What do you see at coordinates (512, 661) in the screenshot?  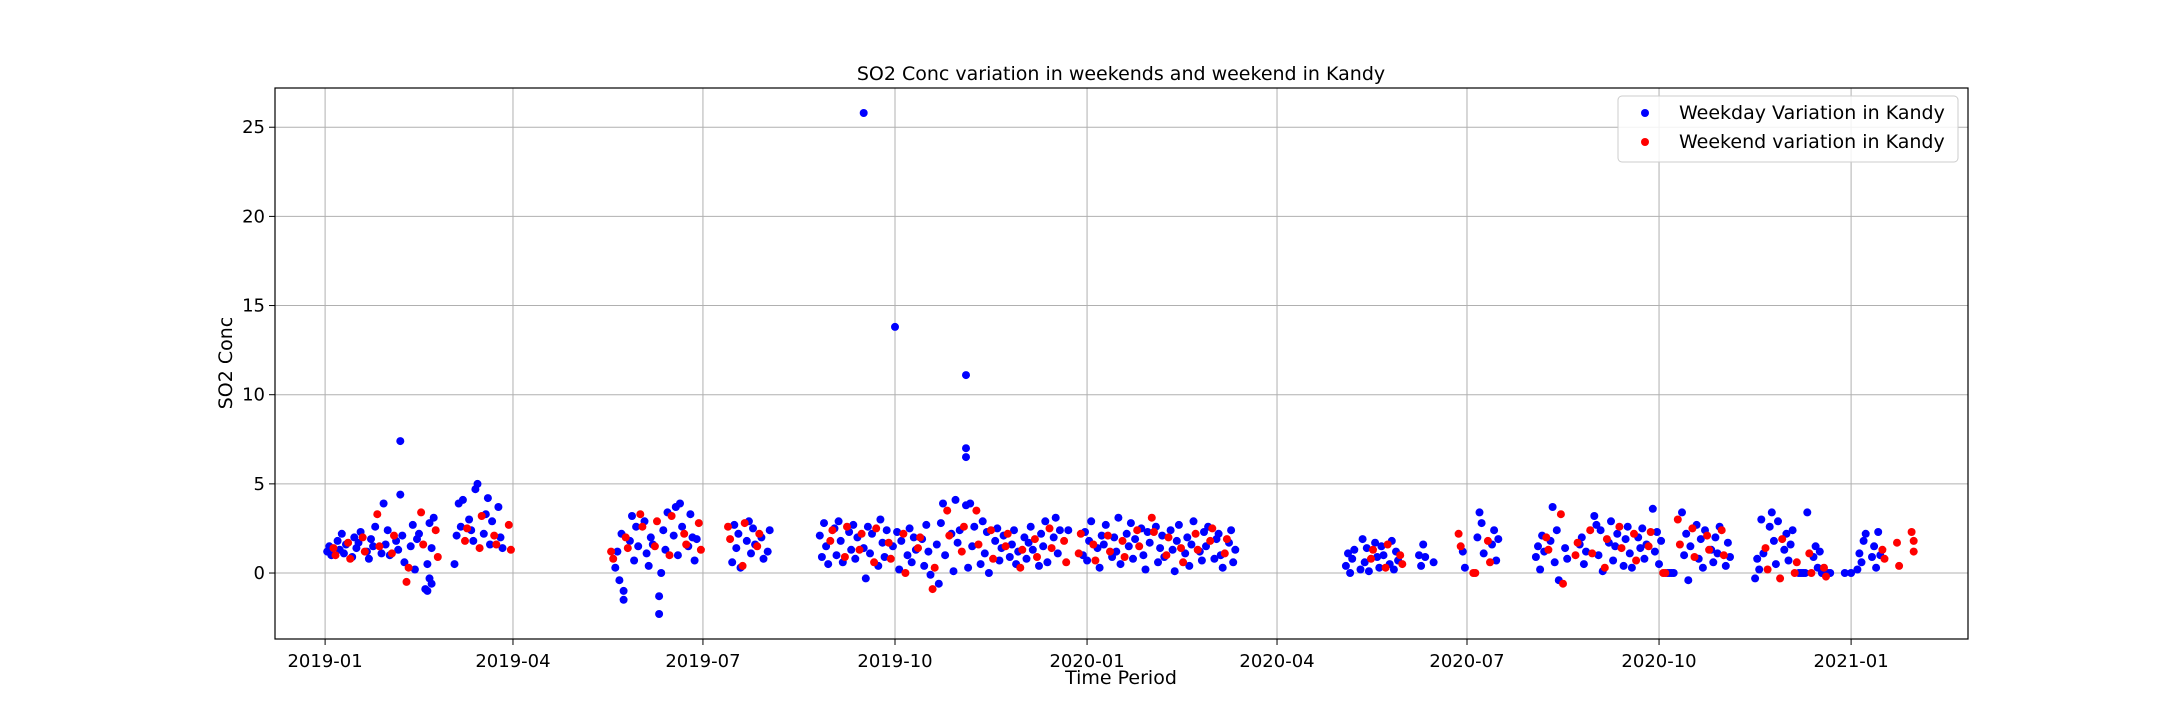 I see `x-tick-label: 2019-04` at bounding box center [512, 661].